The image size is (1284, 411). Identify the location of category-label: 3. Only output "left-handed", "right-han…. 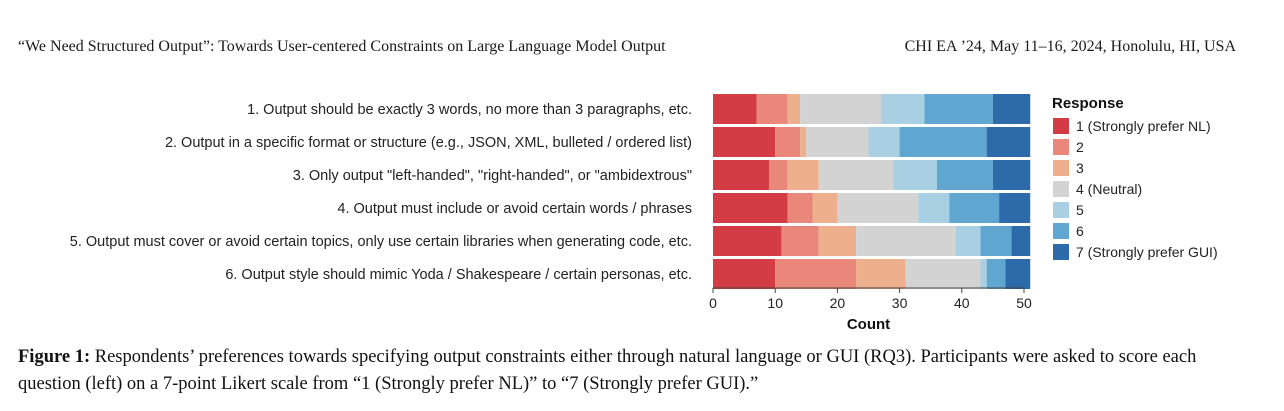
(492, 176).